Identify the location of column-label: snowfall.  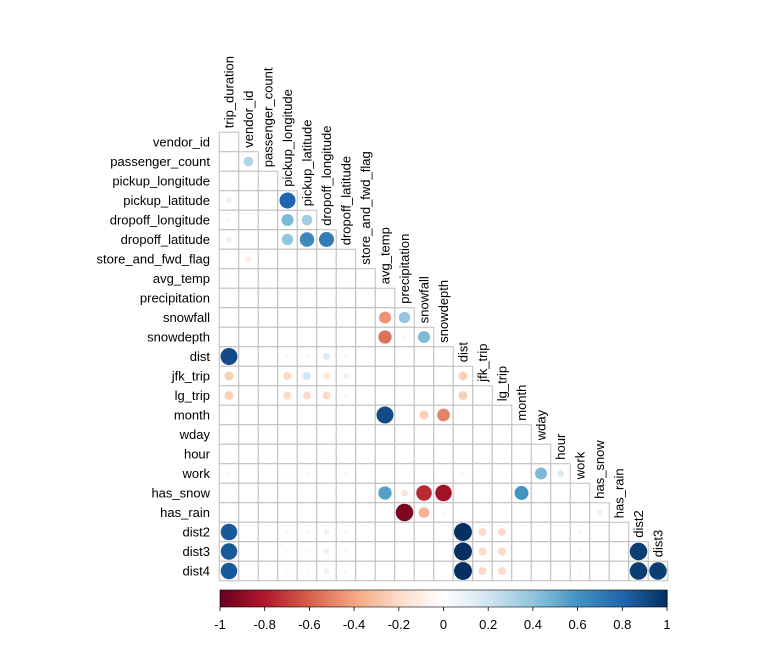
(424, 299).